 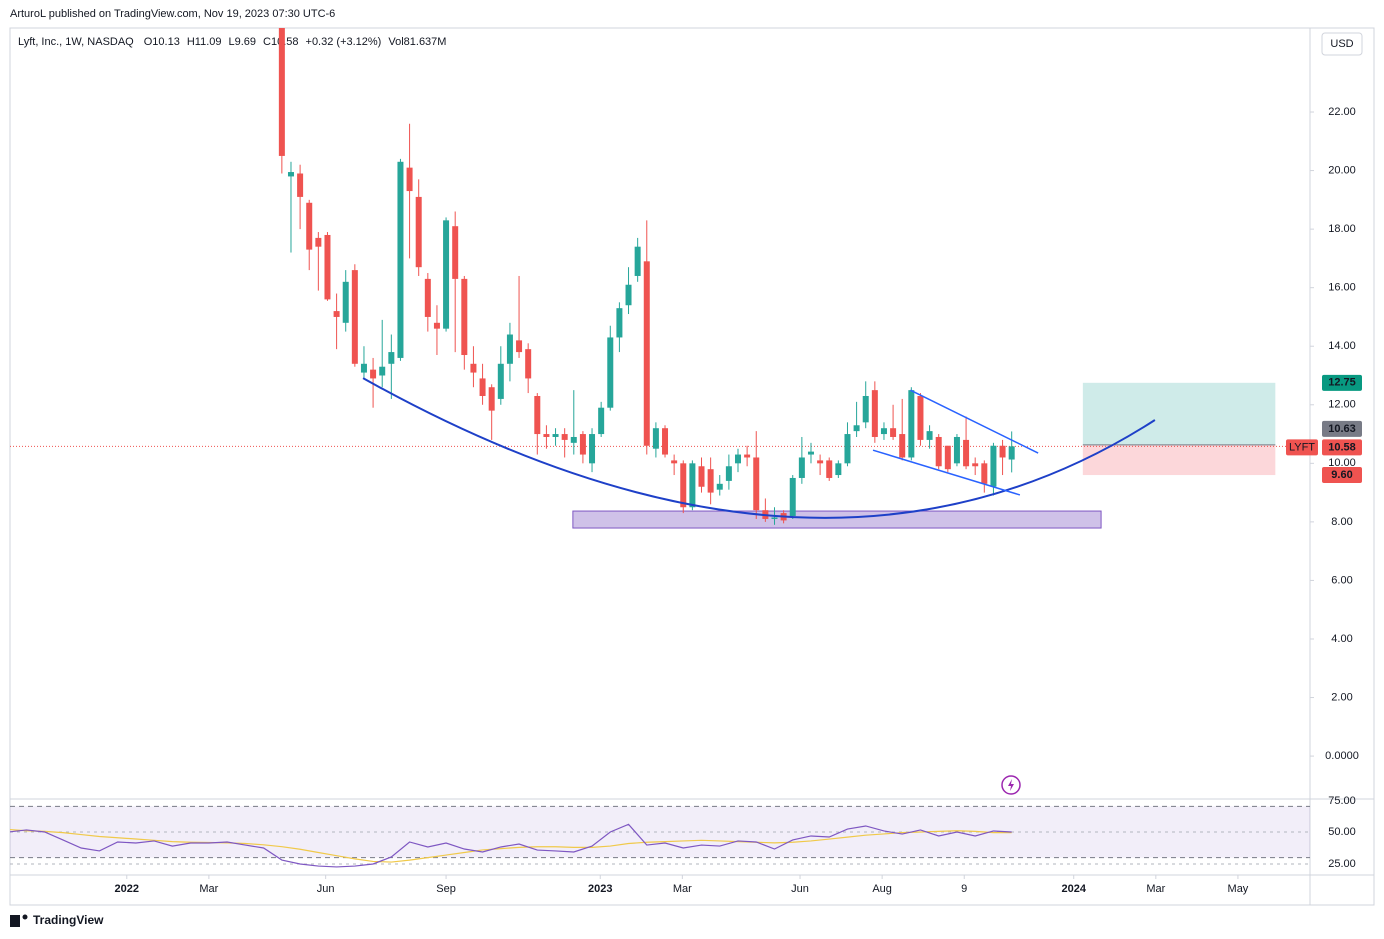 I want to click on rsi-pane, so click(x=660, y=836).